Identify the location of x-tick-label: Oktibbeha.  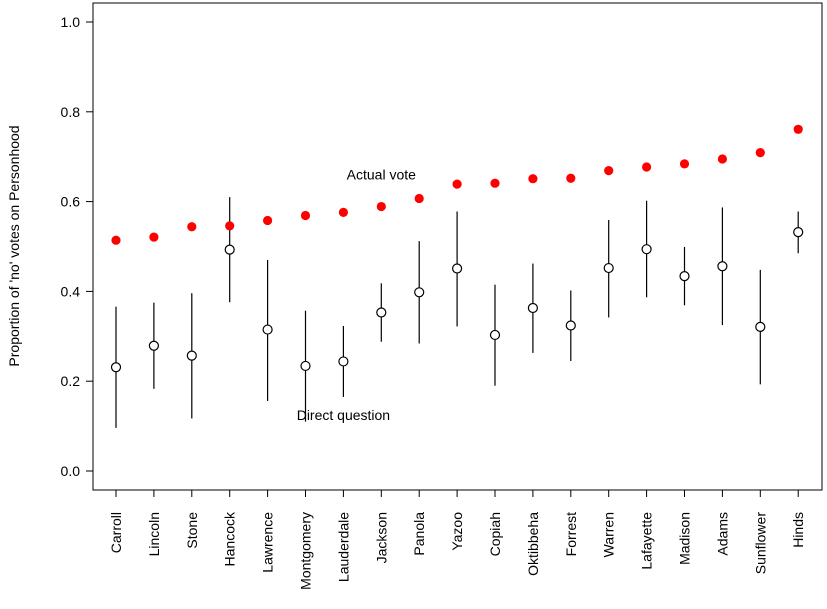
(533, 544).